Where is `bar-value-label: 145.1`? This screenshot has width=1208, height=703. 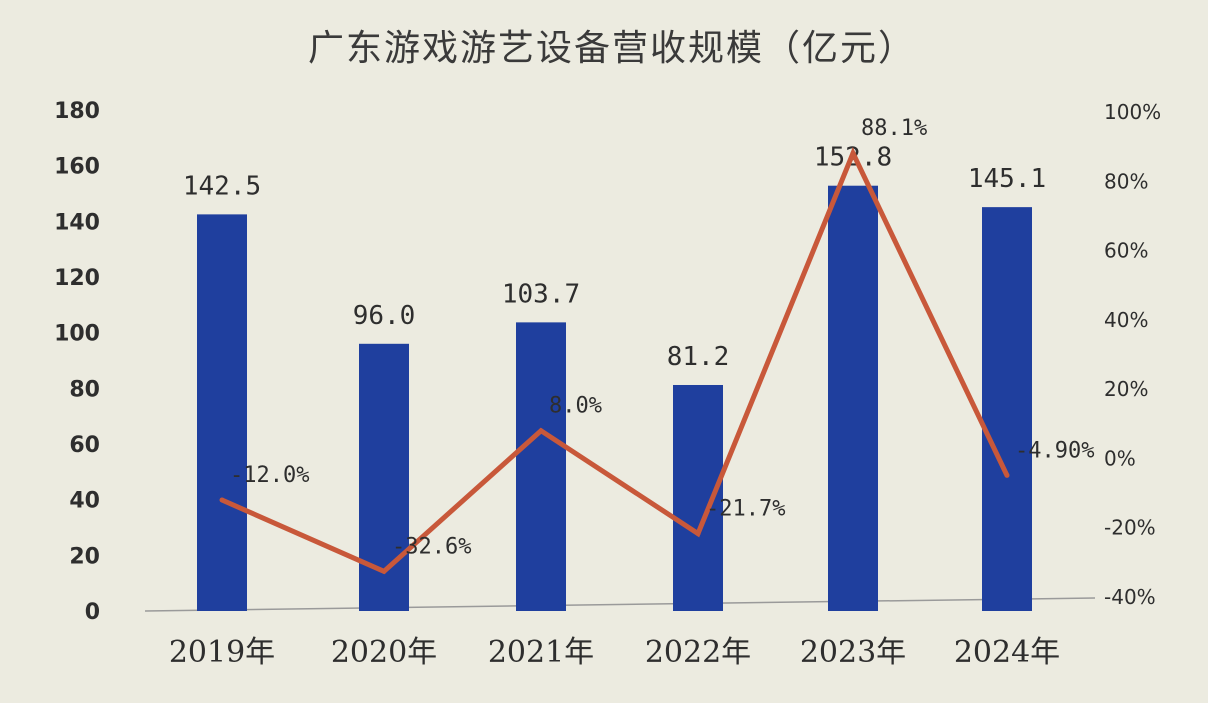 bar-value-label: 145.1 is located at coordinates (1007, 179).